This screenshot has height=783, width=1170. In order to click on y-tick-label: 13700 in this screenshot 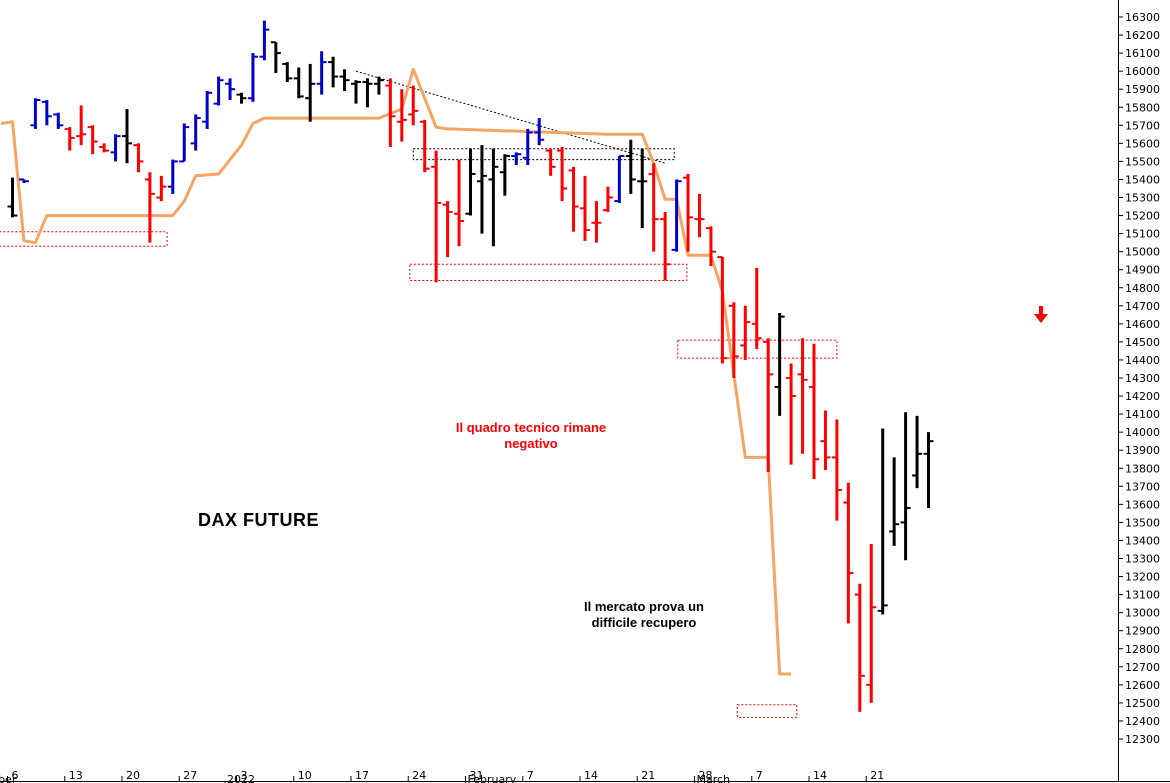, I will do `click(1142, 486)`.